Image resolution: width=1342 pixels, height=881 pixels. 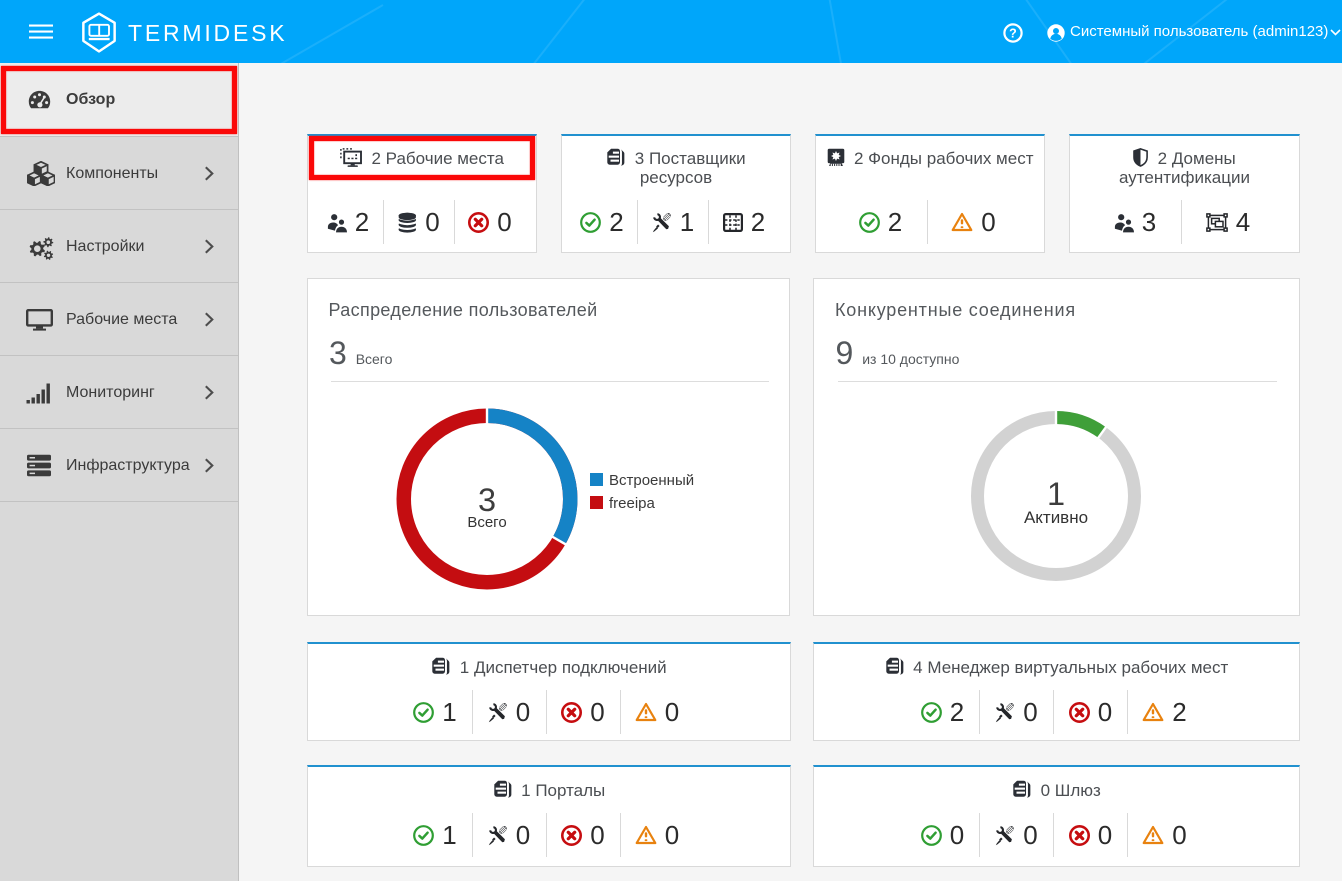 I want to click on svg-text: Активно, so click(x=1056, y=517).